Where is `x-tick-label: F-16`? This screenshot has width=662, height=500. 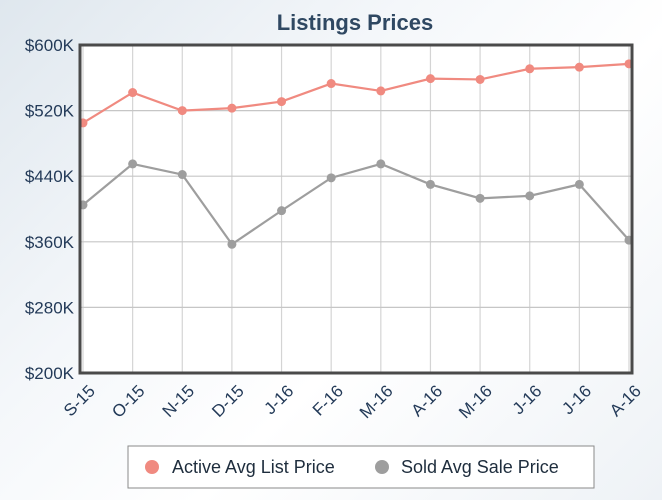
x-tick-label: F-16 is located at coordinates (328, 400).